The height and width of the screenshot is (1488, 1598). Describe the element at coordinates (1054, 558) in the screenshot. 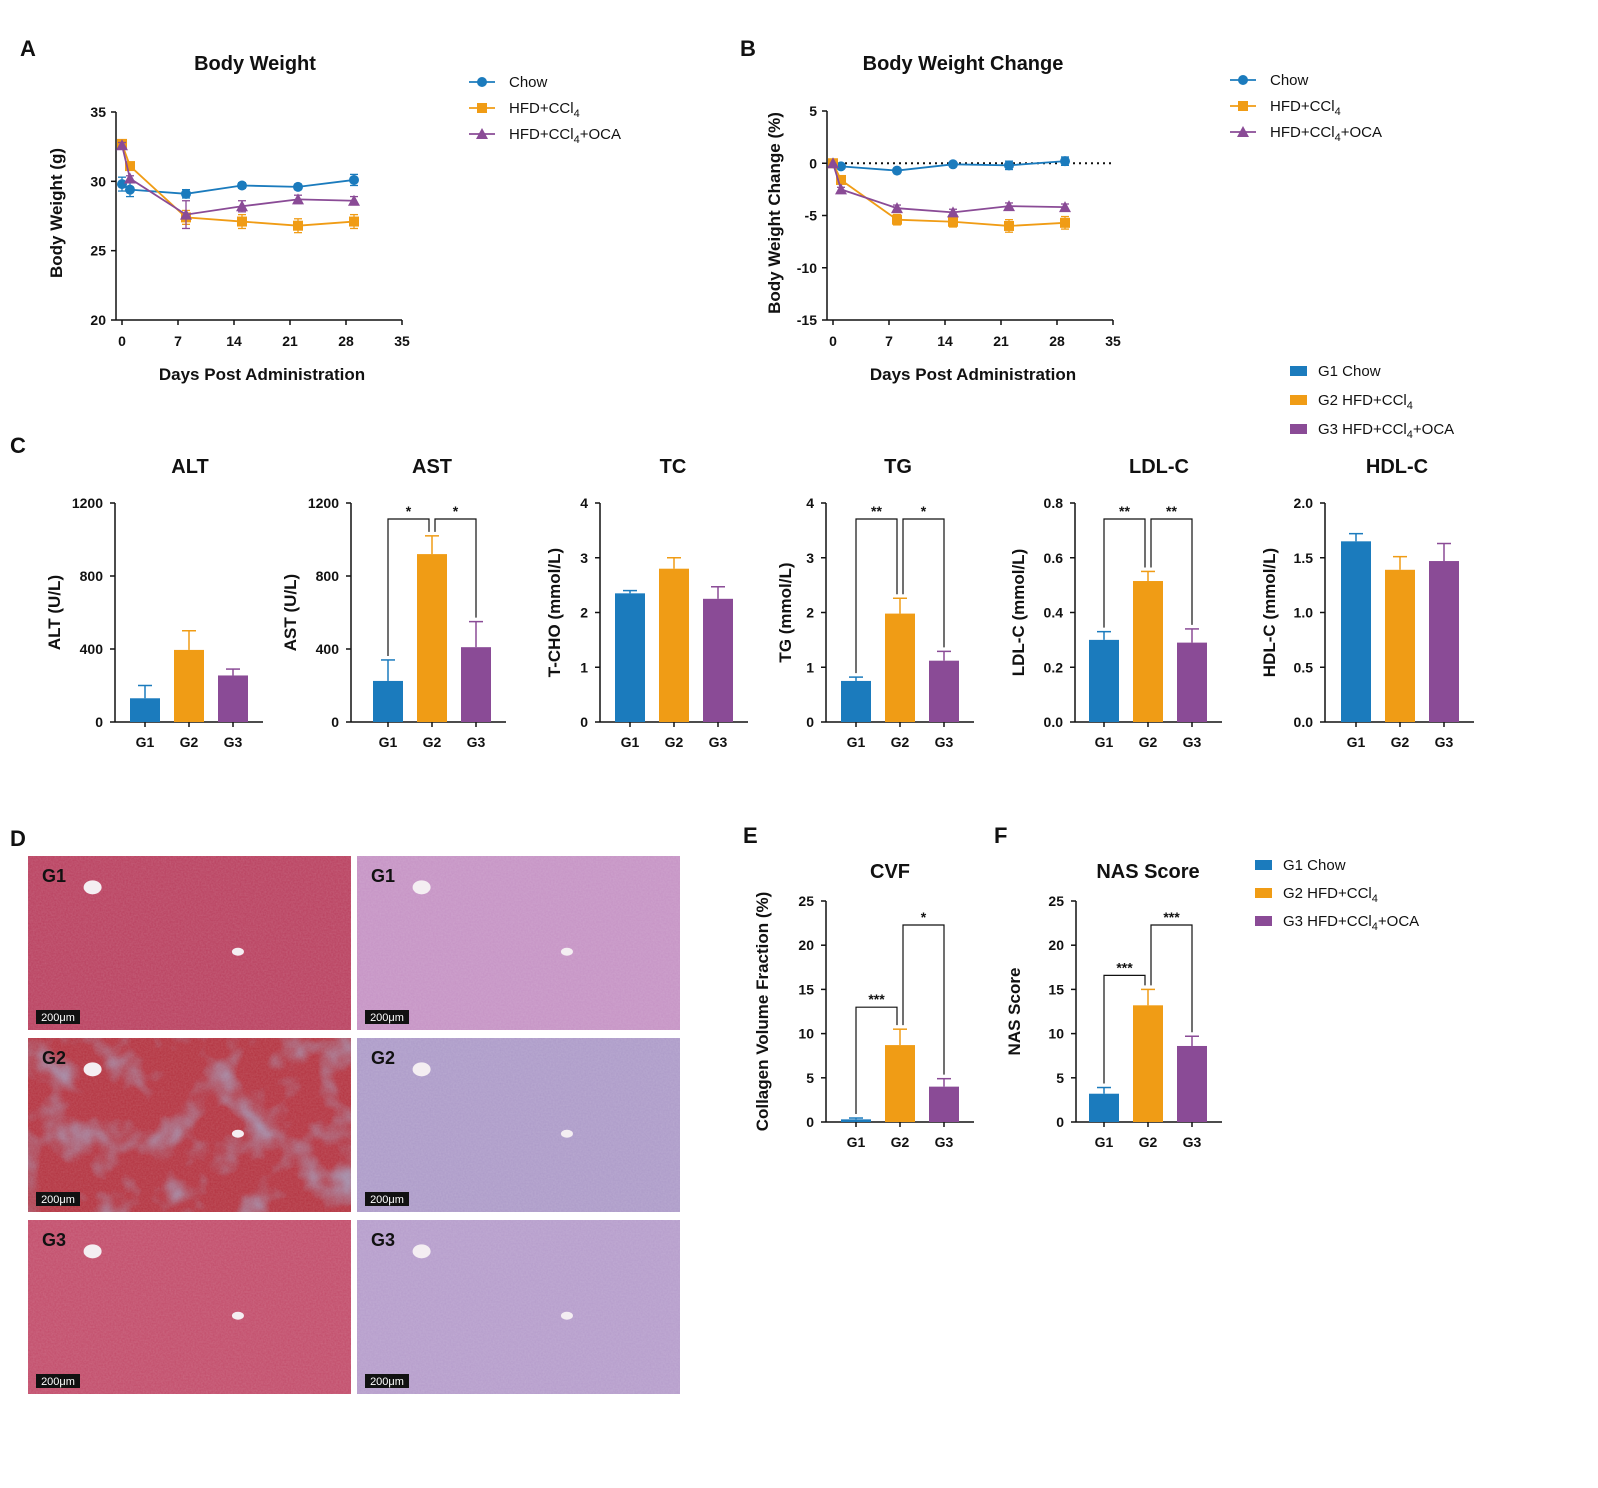

I see `y-tick-label: 0.6` at that location.